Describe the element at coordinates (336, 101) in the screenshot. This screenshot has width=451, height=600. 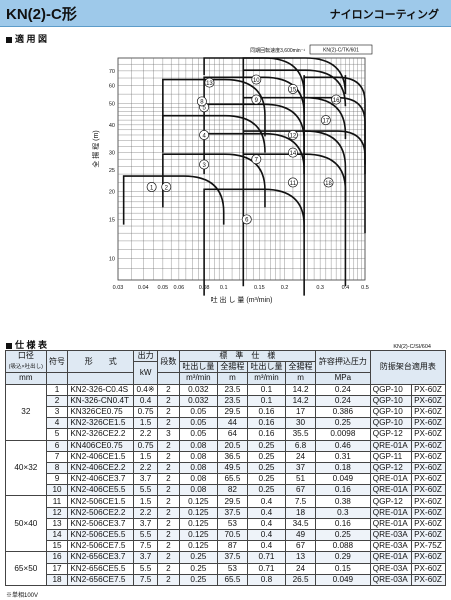
I see `curve-number: 16` at that location.